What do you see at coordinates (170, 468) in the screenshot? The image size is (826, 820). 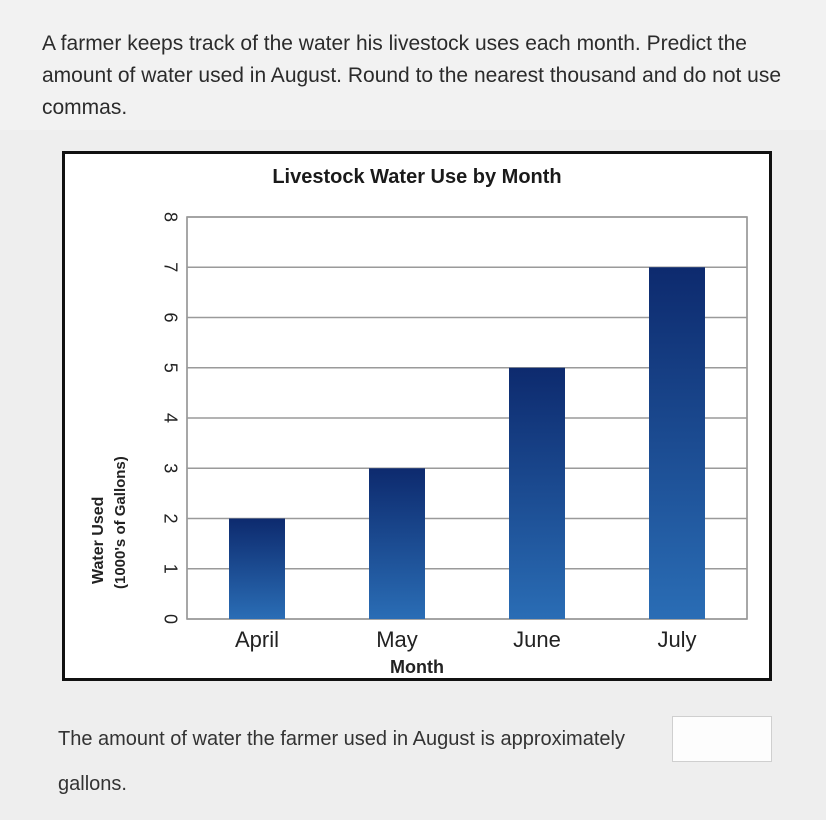 I see `y-tick-label: 3` at bounding box center [170, 468].